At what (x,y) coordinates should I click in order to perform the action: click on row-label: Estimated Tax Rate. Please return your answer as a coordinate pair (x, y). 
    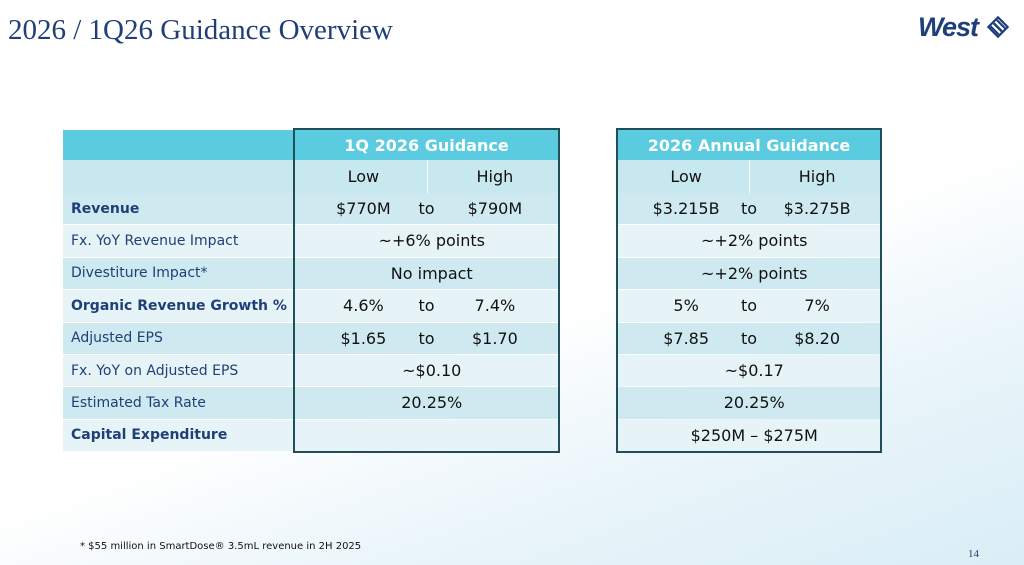
    Looking at the image, I should click on (178, 403).